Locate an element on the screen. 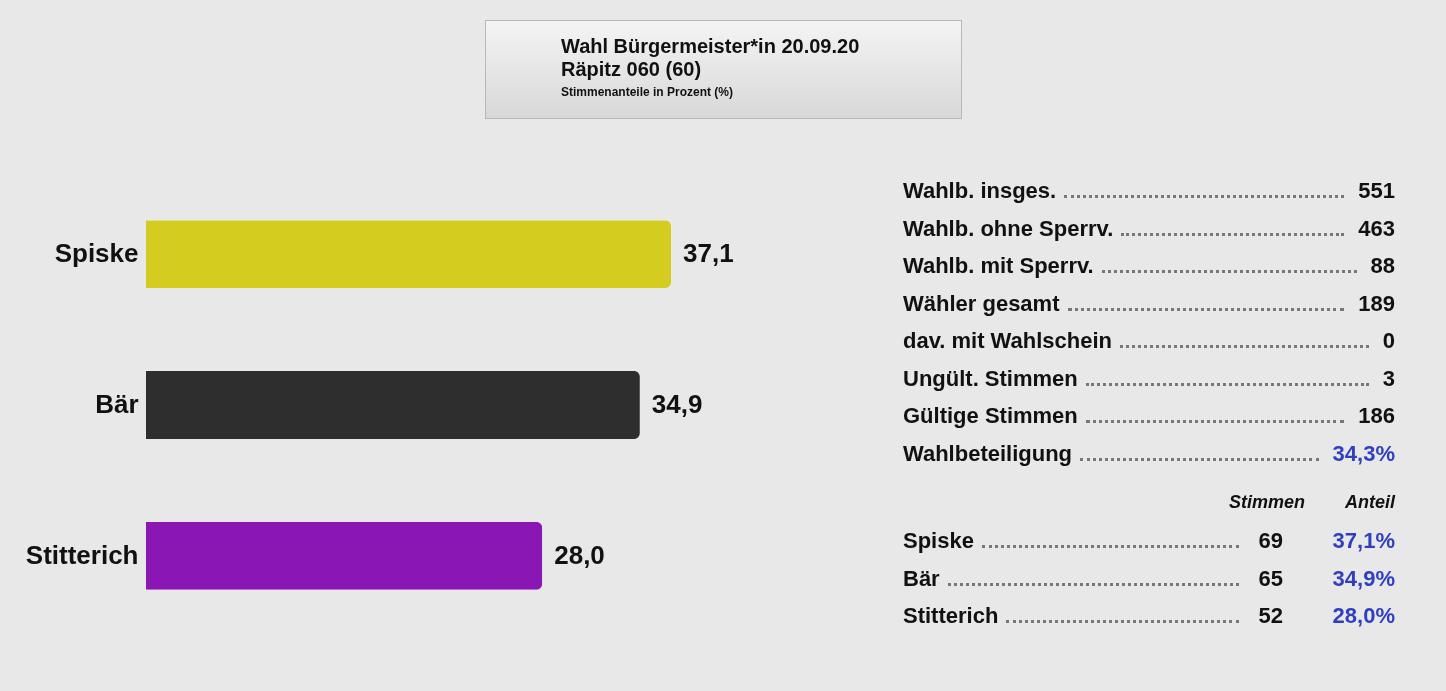 The image size is (1446, 691). y-tick-label: Spiske is located at coordinates (96, 253).